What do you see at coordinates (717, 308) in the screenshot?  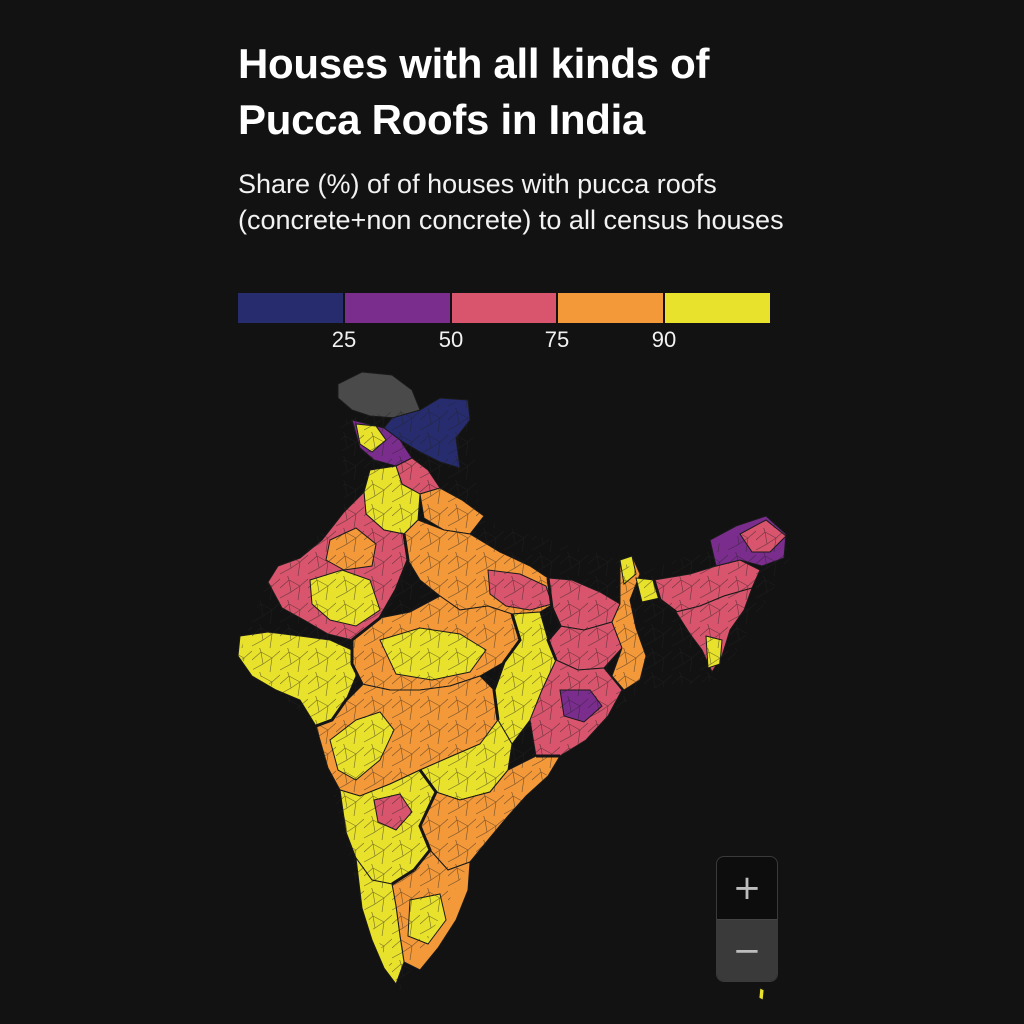 I see `legend-swatch-90-plus` at bounding box center [717, 308].